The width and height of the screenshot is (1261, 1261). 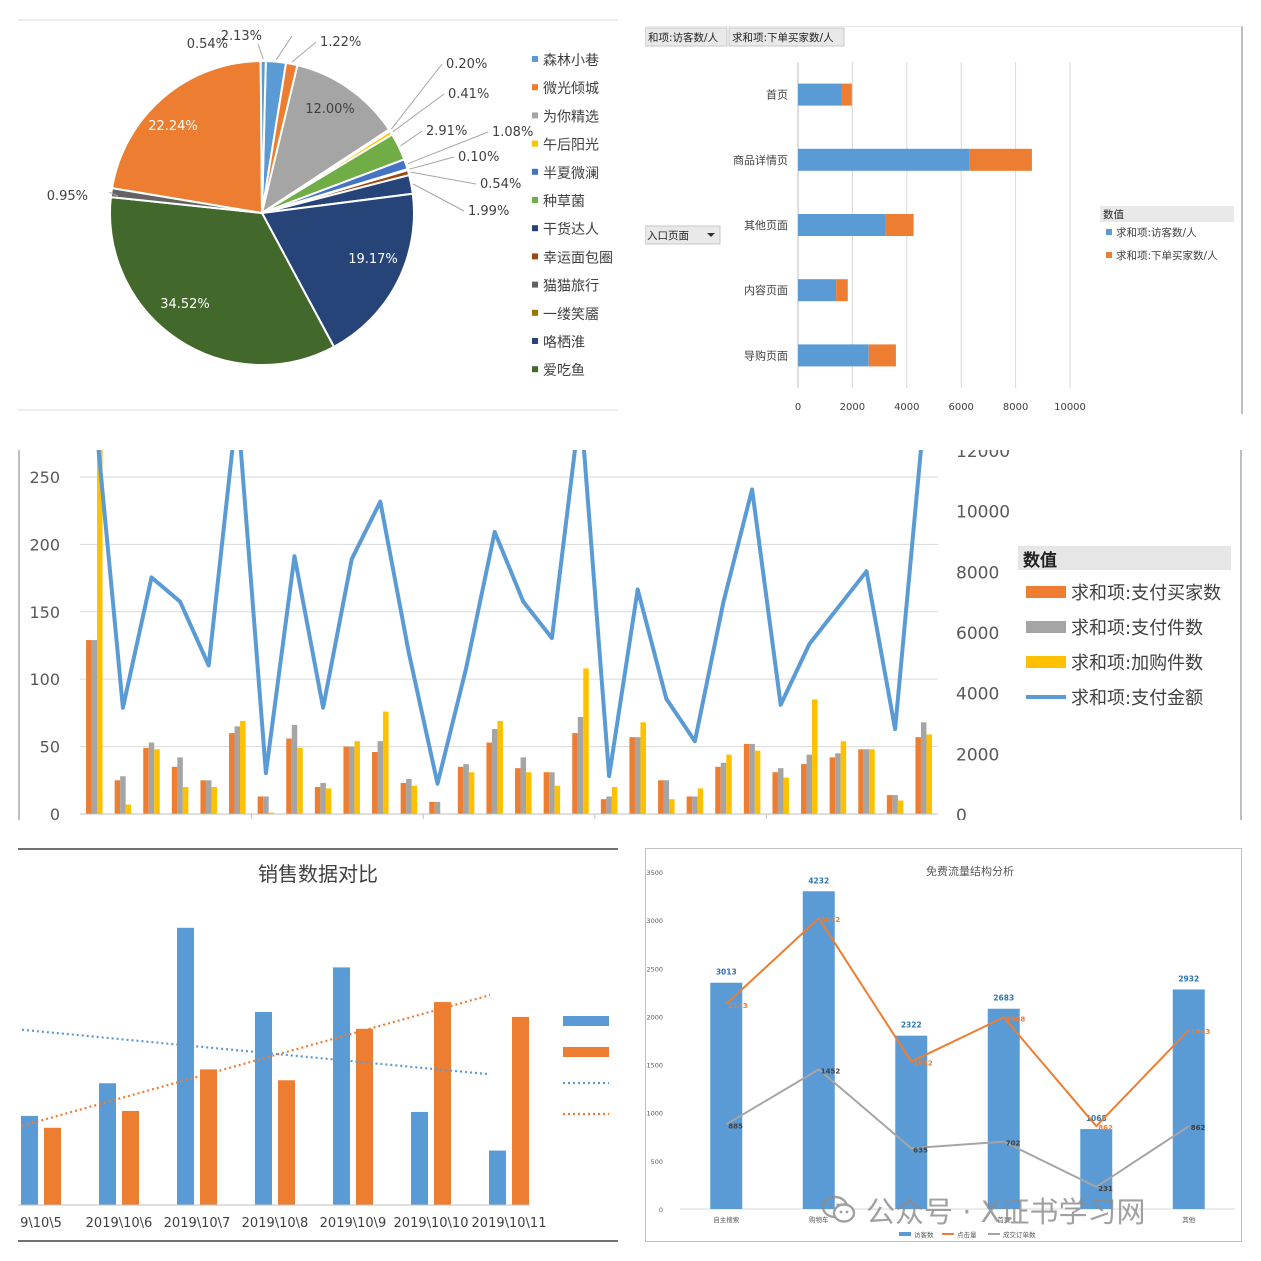 I want to click on y-tick-label: 1000, so click(x=654, y=1114).